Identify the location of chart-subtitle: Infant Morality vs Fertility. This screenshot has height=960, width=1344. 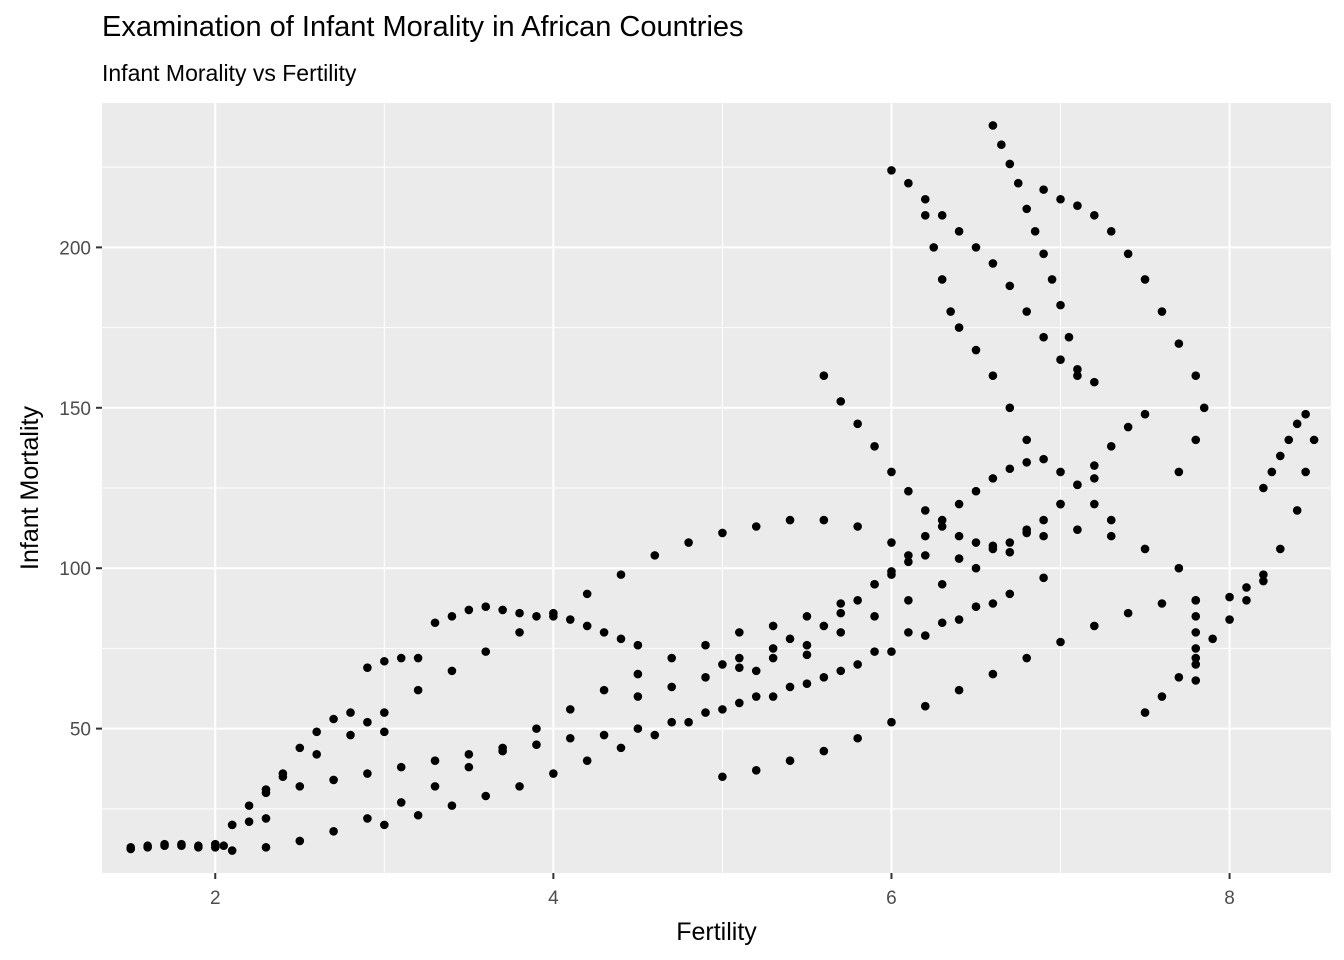
(229, 73).